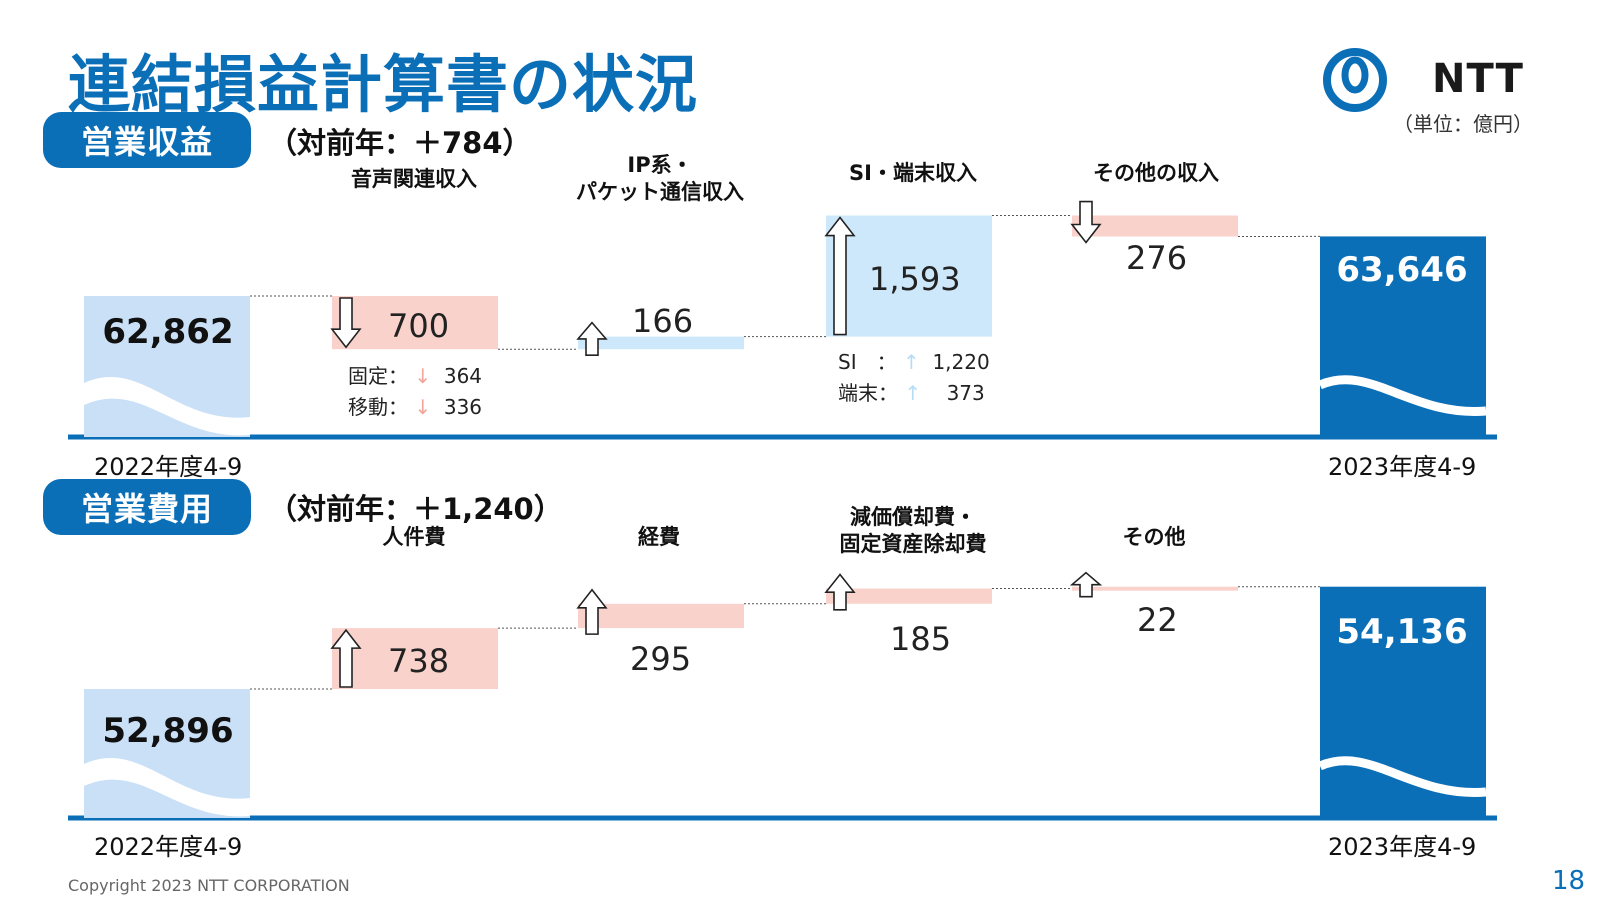  Describe the element at coordinates (419, 661) in the screenshot. I see `expense-value-label: 738` at that location.